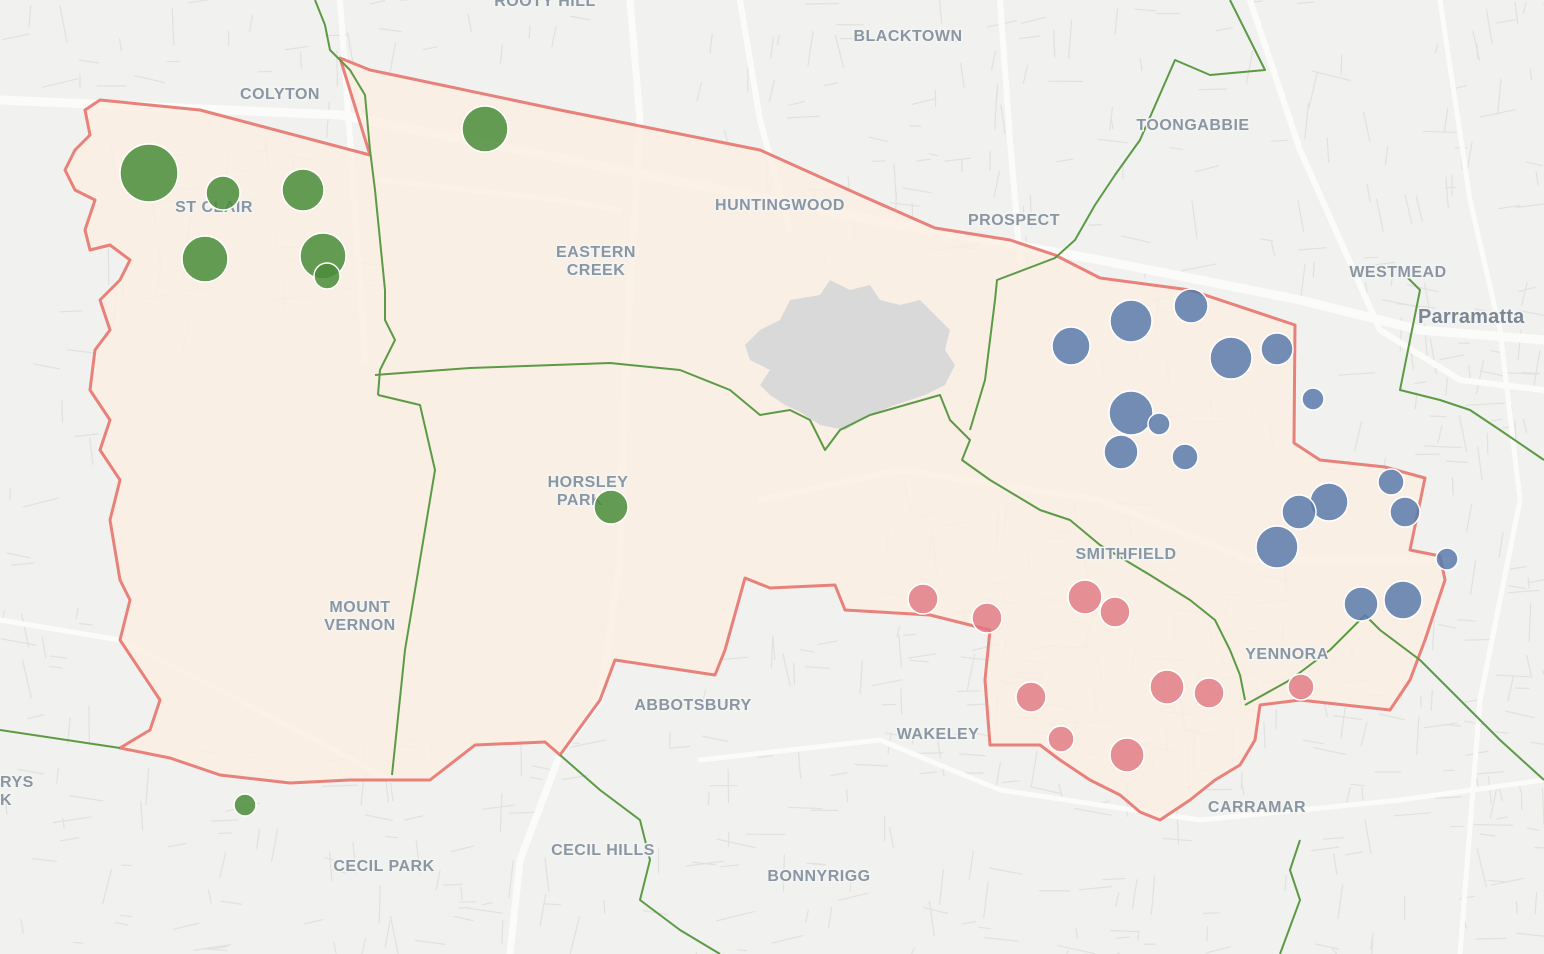 Image resolution: width=1544 pixels, height=954 pixels. What do you see at coordinates (850, 355) in the screenshot?
I see `prospect-reservoir` at bounding box center [850, 355].